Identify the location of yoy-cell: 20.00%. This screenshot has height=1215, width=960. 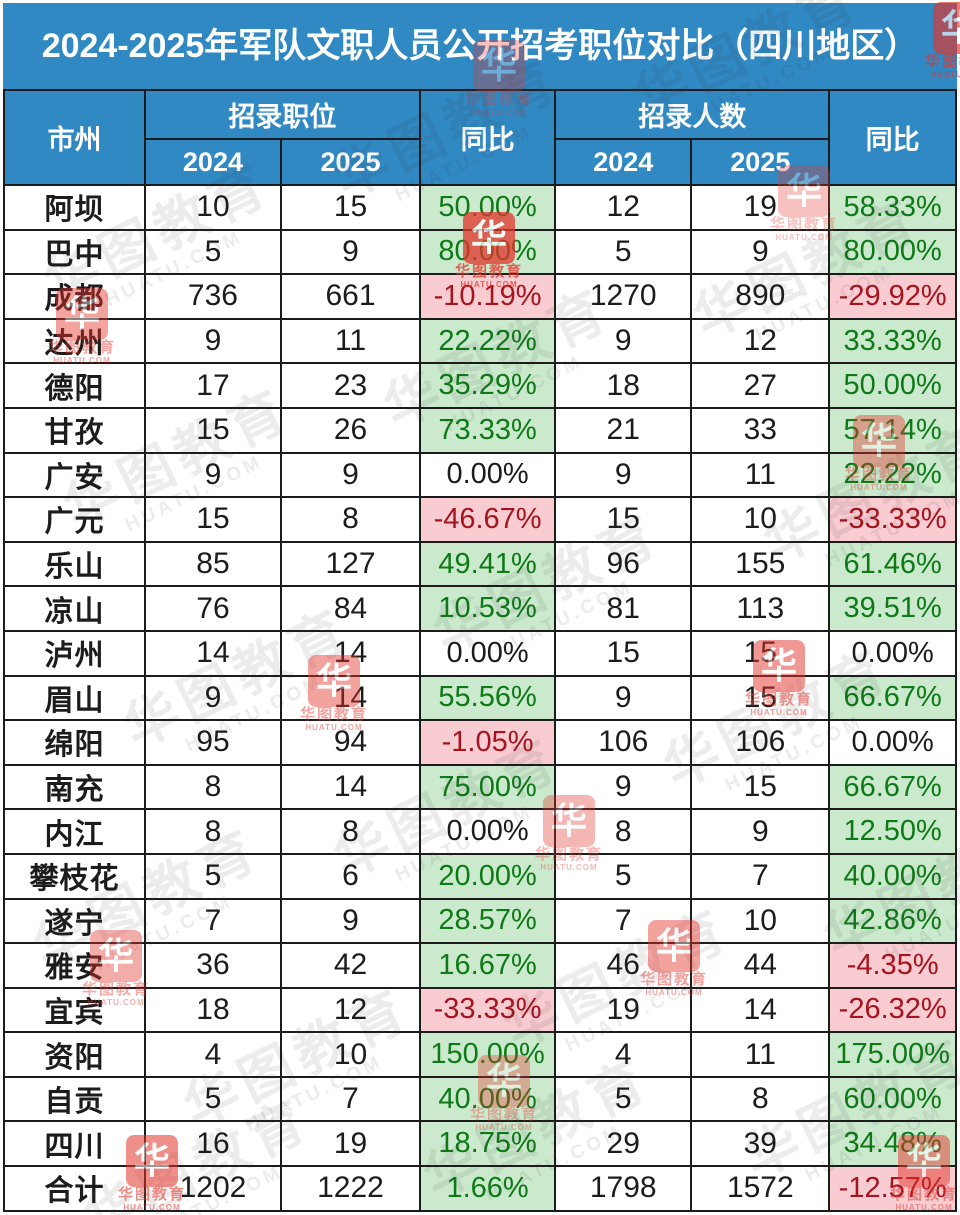
(487, 876).